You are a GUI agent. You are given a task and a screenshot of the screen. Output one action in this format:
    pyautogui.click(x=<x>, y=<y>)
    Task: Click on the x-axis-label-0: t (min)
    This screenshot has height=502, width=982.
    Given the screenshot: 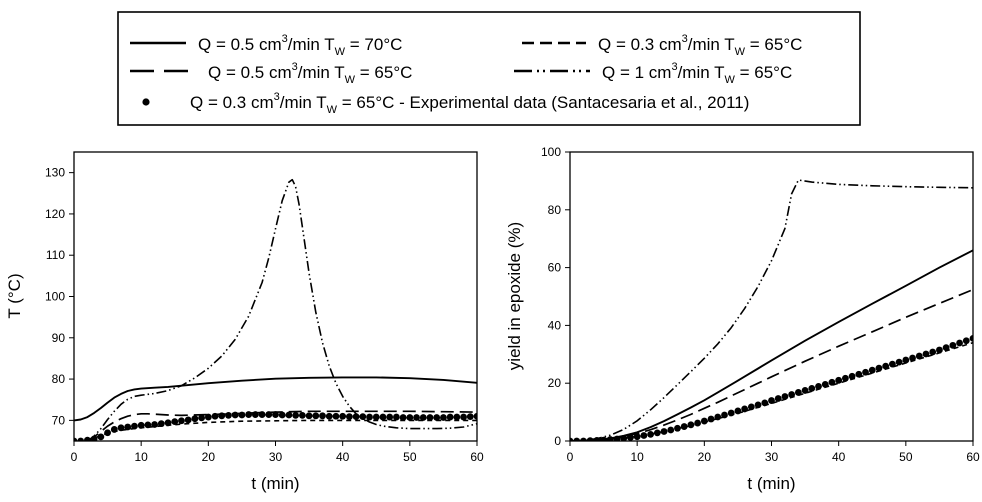 What is the action you would take?
    pyautogui.click(x=275, y=483)
    